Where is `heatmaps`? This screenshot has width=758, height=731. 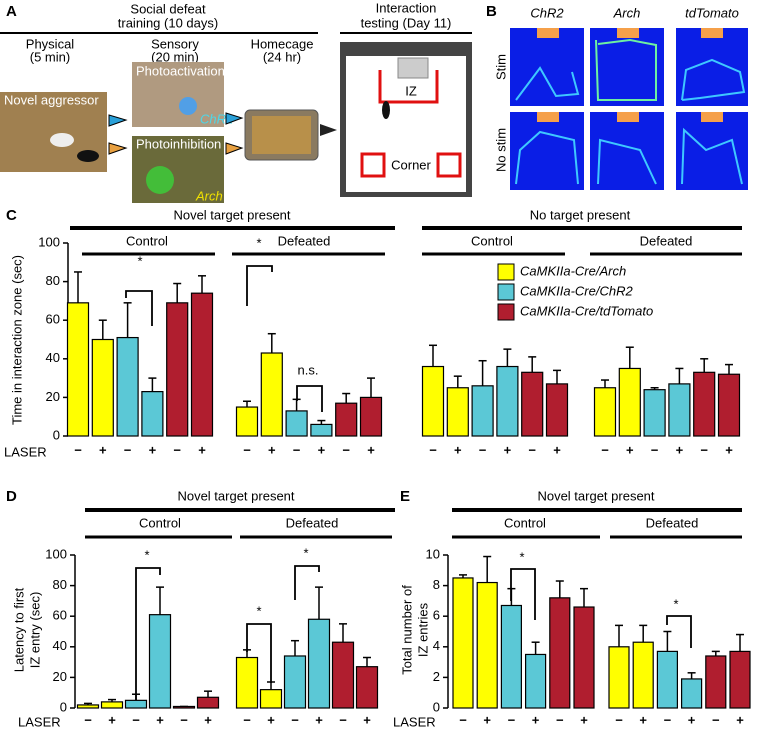
heatmaps is located at coordinates (629, 109).